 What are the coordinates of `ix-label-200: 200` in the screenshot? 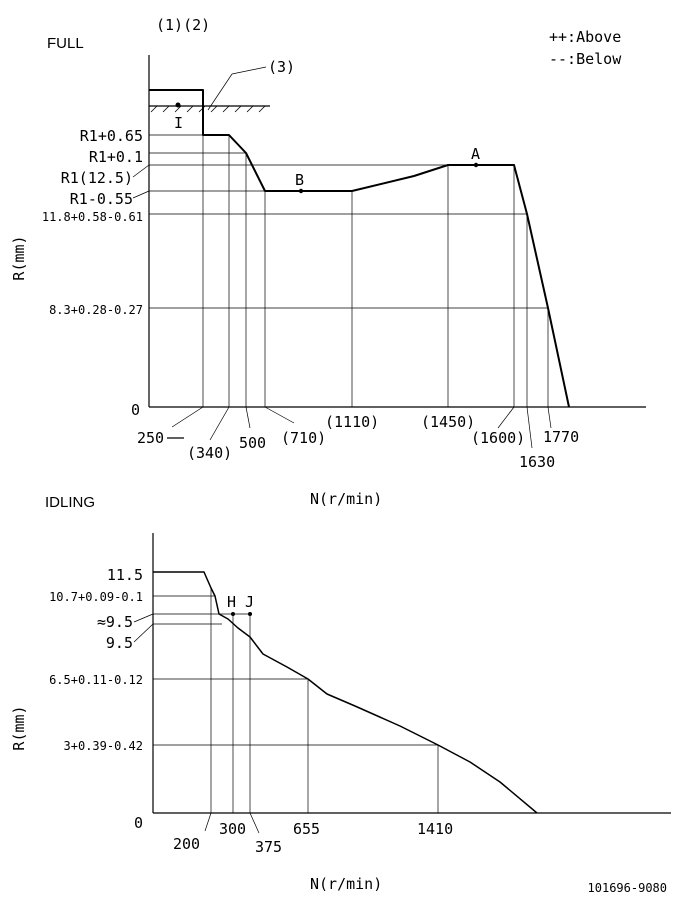 It's located at (186, 844).